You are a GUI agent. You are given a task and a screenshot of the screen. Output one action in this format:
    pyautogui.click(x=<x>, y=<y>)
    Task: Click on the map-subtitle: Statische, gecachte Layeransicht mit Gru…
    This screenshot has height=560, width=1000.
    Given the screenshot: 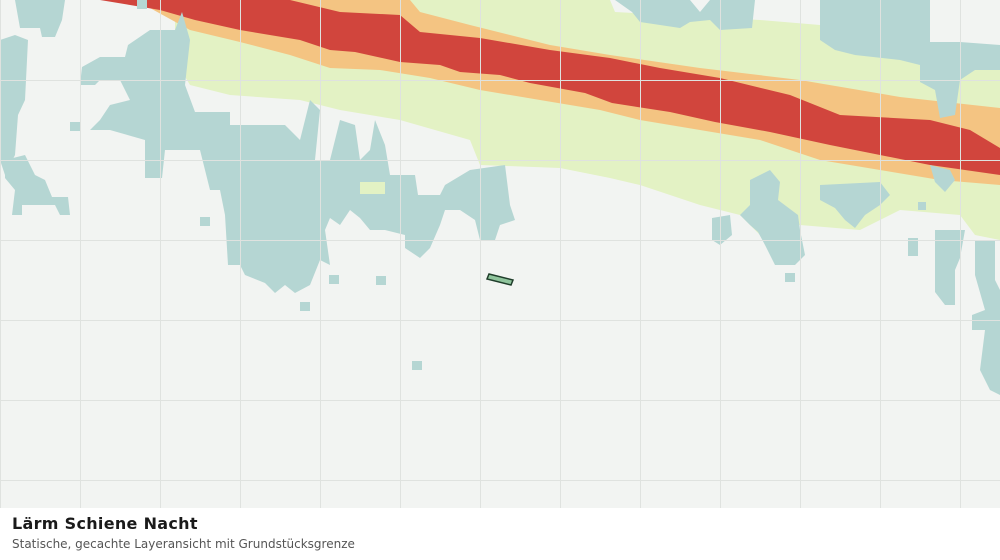 What is the action you would take?
    pyautogui.click(x=183, y=544)
    